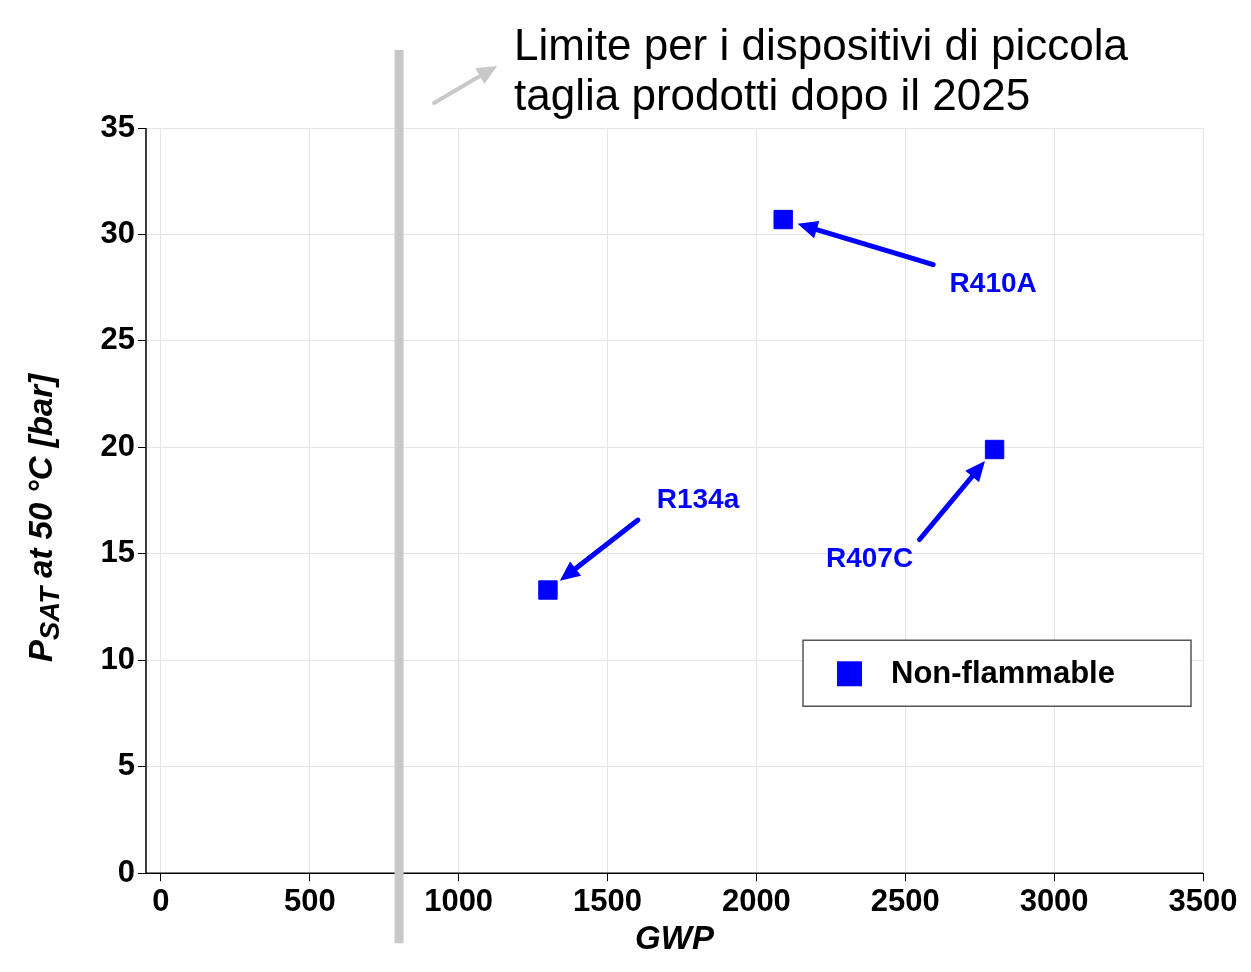 The width and height of the screenshot is (1251, 972). What do you see at coordinates (756, 901) in the screenshot?
I see `x-tick-label: 2000` at bounding box center [756, 901].